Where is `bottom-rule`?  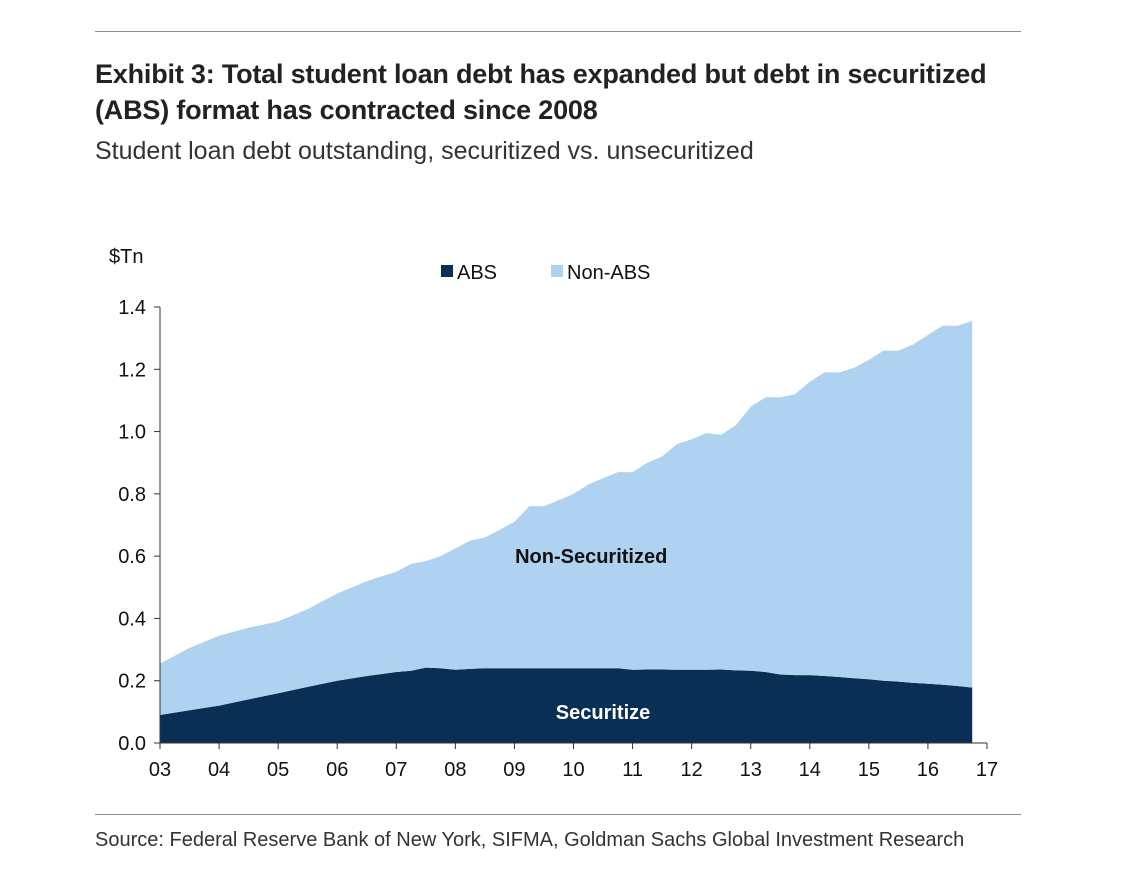
bottom-rule is located at coordinates (558, 814).